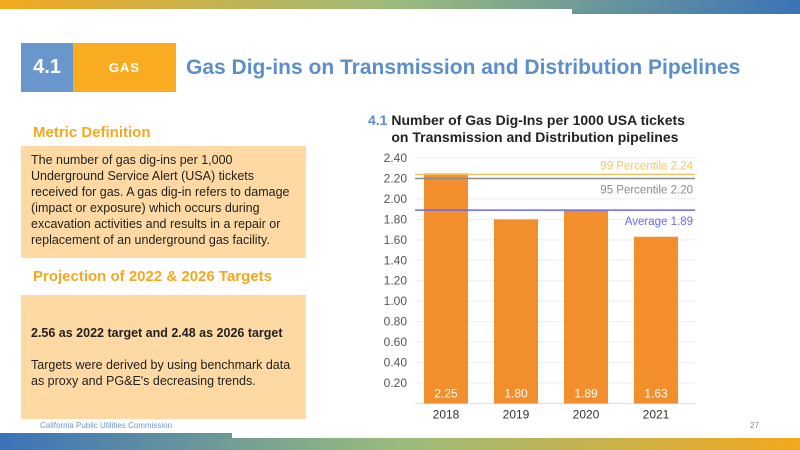 The image size is (800, 450). What do you see at coordinates (116, 435) in the screenshot?
I see `bottom-accent-bar-secondary` at bounding box center [116, 435].